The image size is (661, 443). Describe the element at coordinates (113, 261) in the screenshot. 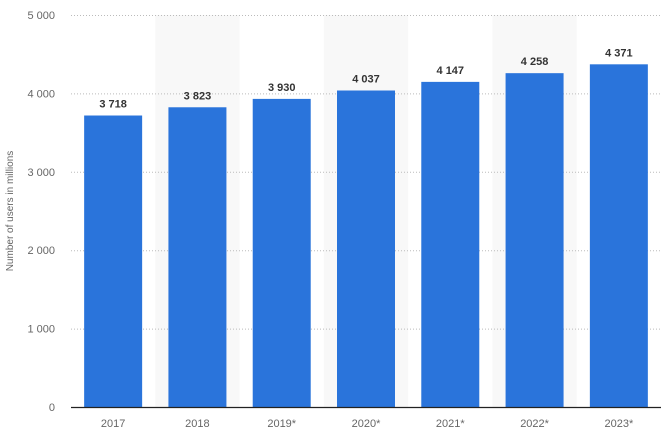

I see `bar-2017` at that location.